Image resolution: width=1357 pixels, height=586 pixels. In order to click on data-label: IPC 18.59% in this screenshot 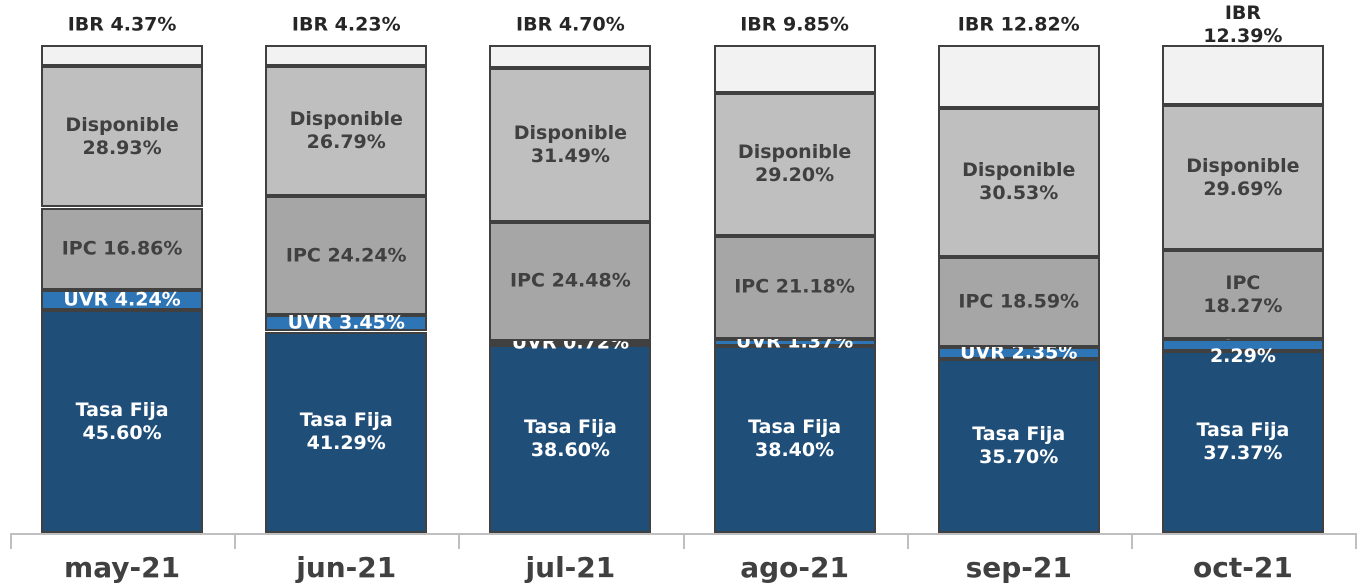, I will do `click(1019, 301)`.